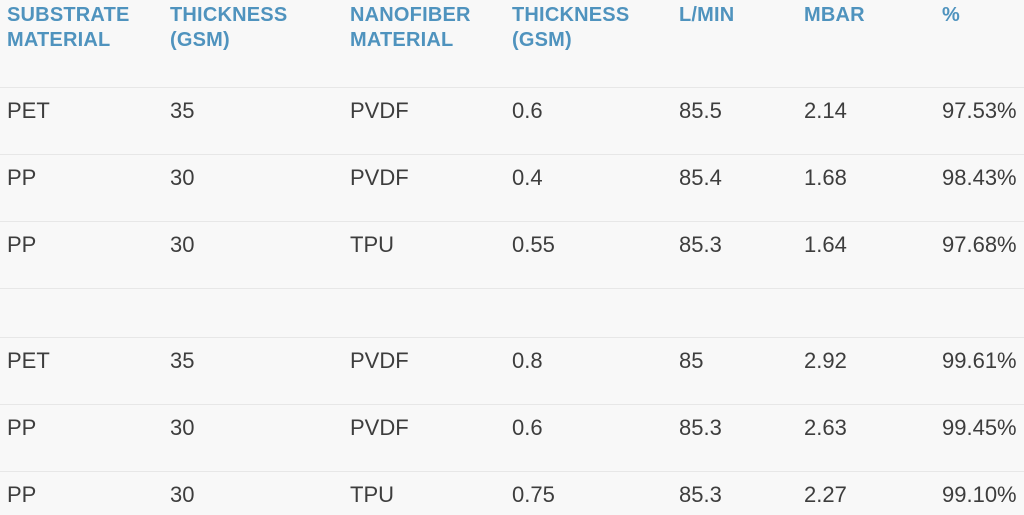 This screenshot has width=1024, height=515. Describe the element at coordinates (866, 438) in the screenshot. I see `cell-mbar: 2.63` at that location.